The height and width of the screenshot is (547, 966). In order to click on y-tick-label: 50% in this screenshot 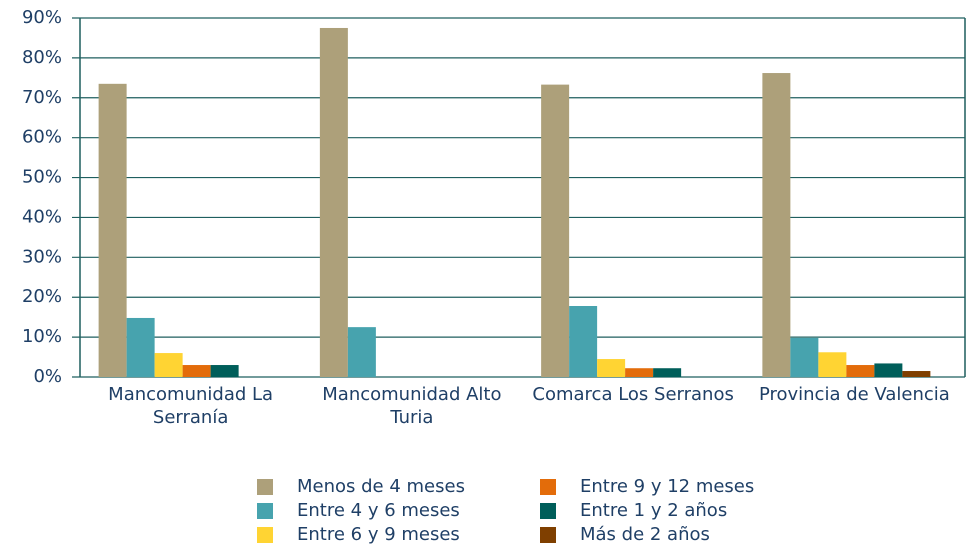, I will do `click(42, 177)`.